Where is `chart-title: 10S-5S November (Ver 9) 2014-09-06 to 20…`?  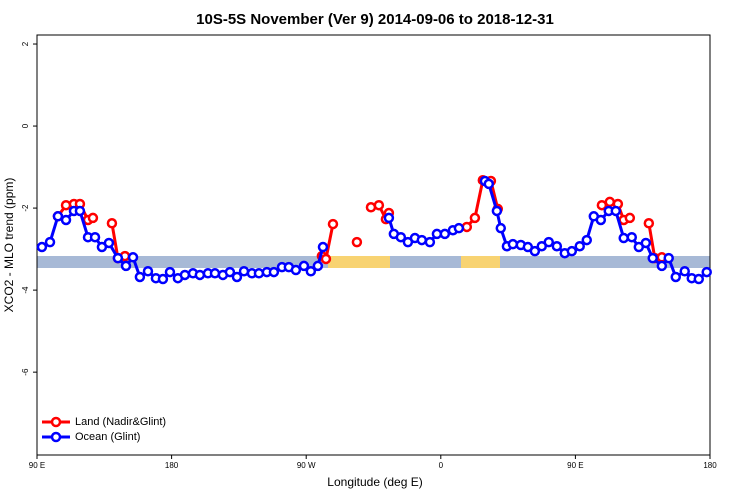
chart-title: 10S-5S November (Ver 9) 2014-09-06 to 20… is located at coordinates (375, 19).